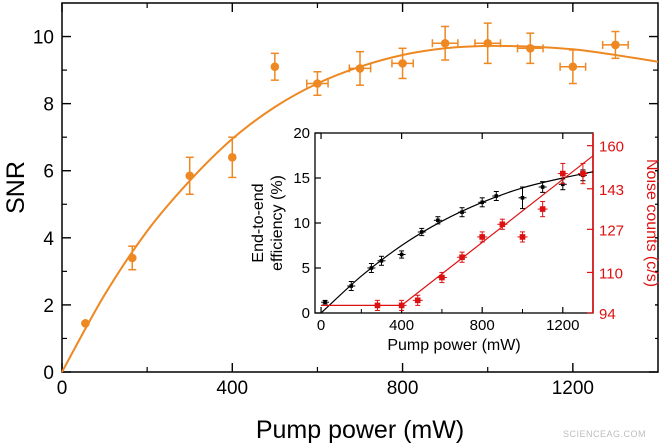 The image size is (660, 443). What do you see at coordinates (604, 434) in the screenshot?
I see `watermark: SCIENCEAG.COM` at bounding box center [604, 434].